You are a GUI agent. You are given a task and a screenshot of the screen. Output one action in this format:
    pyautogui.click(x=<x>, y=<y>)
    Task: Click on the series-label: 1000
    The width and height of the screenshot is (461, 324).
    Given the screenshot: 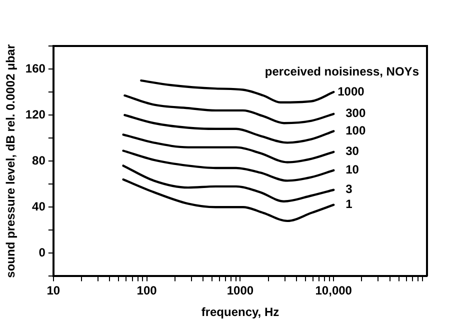 What is the action you would take?
    pyautogui.click(x=351, y=91)
    